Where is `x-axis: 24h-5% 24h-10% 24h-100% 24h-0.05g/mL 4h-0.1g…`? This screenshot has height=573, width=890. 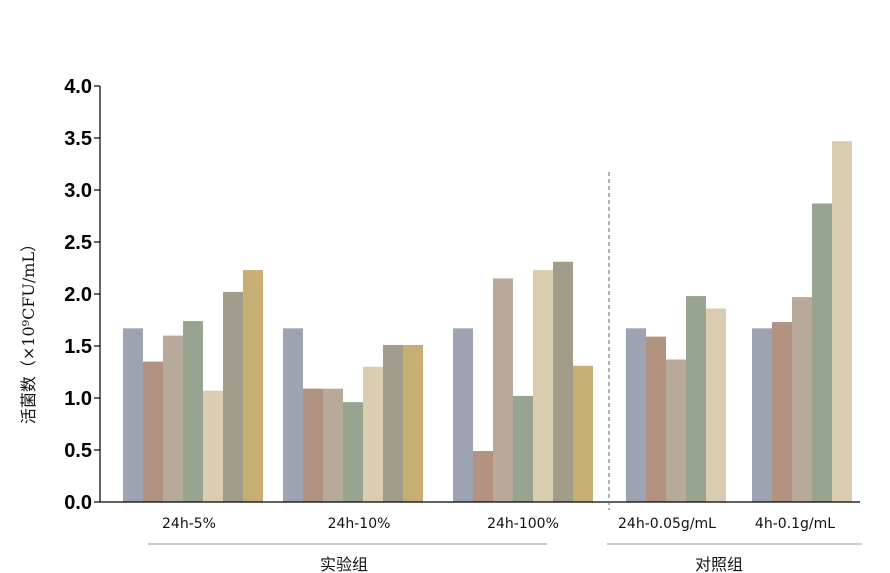 x-axis: 24h-5% 24h-10% 24h-100% 24h-0.05g/mL 4h-0.1g… is located at coordinates (480, 516).